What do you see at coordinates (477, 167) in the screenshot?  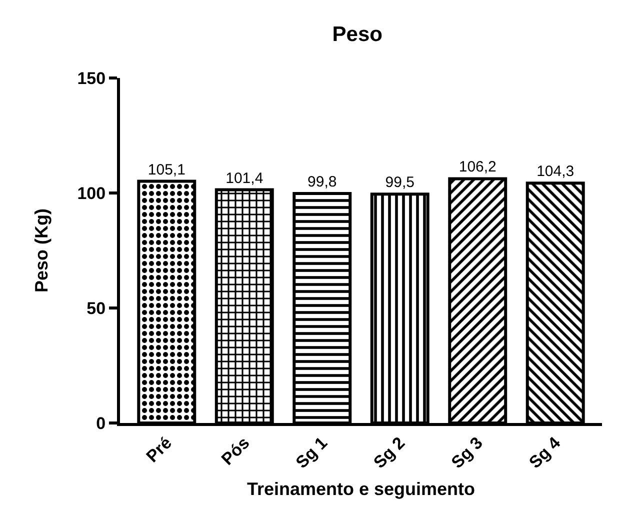 I see `data-label: 106,2` at bounding box center [477, 167].